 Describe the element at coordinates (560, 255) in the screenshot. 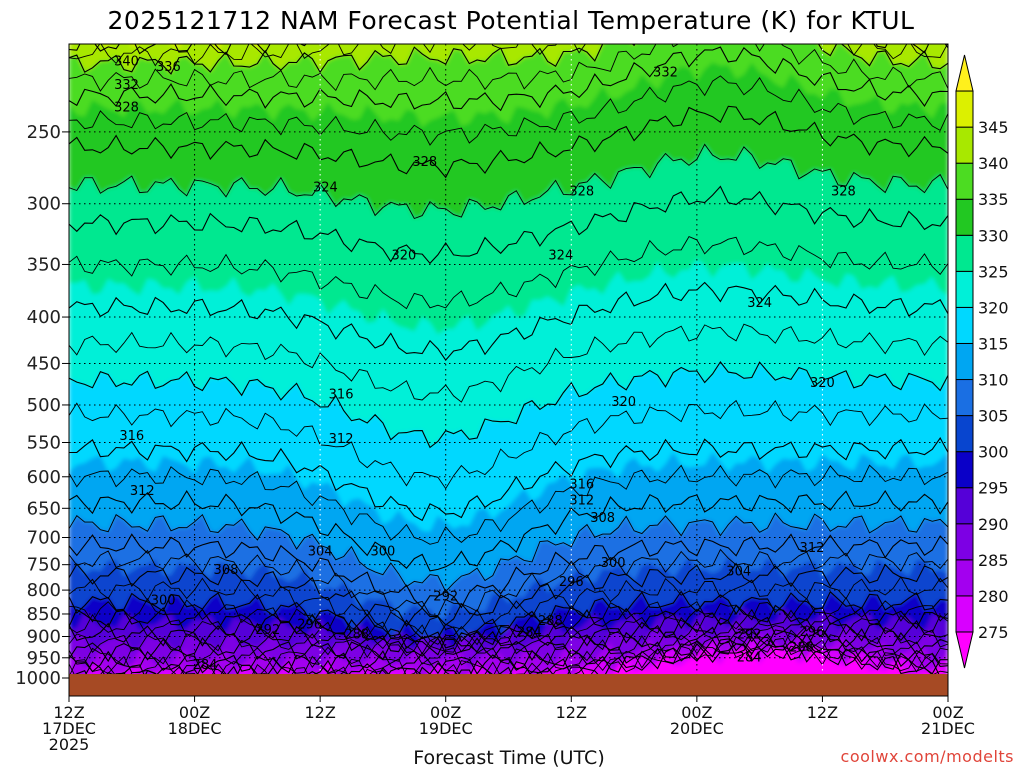

I see `contour-label: 324` at that location.